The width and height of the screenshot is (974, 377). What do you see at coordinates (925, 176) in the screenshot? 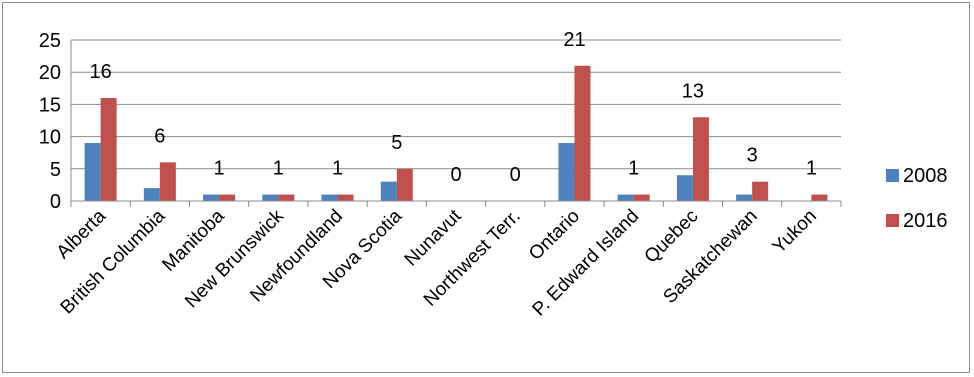
I see `legend-label: 2008` at bounding box center [925, 176].